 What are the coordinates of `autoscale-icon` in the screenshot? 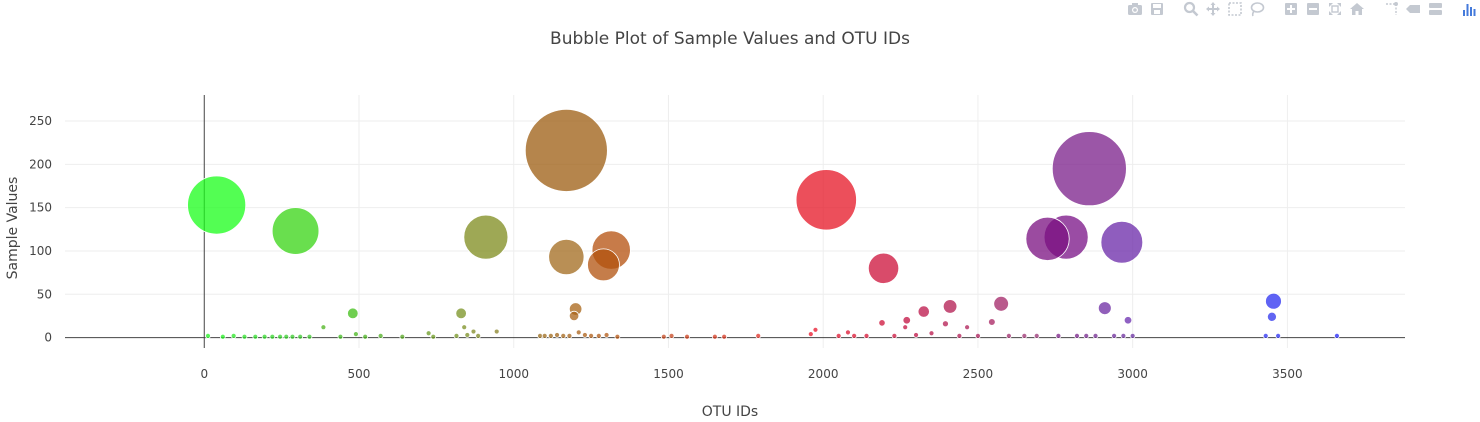 It's located at (1335, 9).